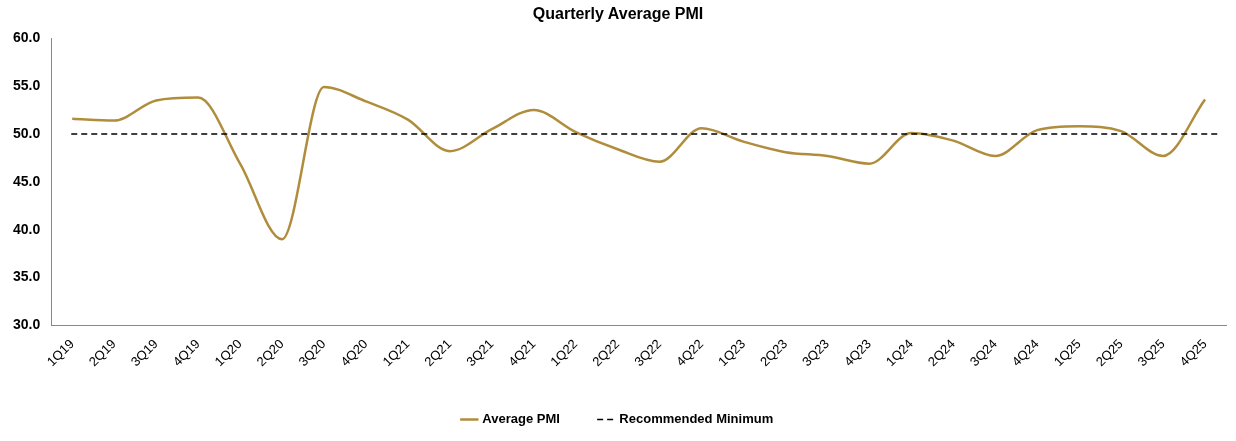 The width and height of the screenshot is (1236, 441). What do you see at coordinates (27, 84) in the screenshot?
I see `y-tick-label: 55.0` at bounding box center [27, 84].